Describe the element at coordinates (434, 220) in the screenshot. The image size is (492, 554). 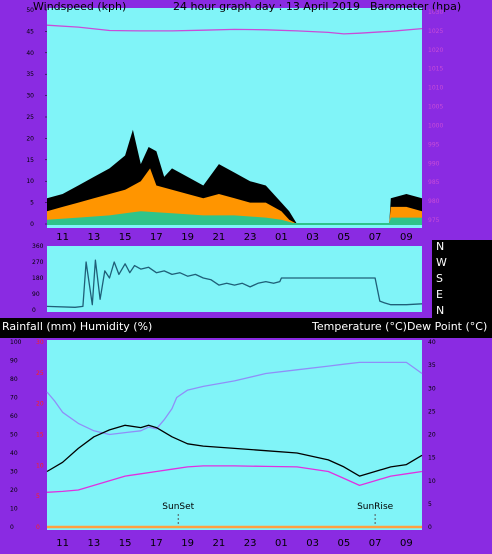
I see `baro-y-tick: 975` at that location.